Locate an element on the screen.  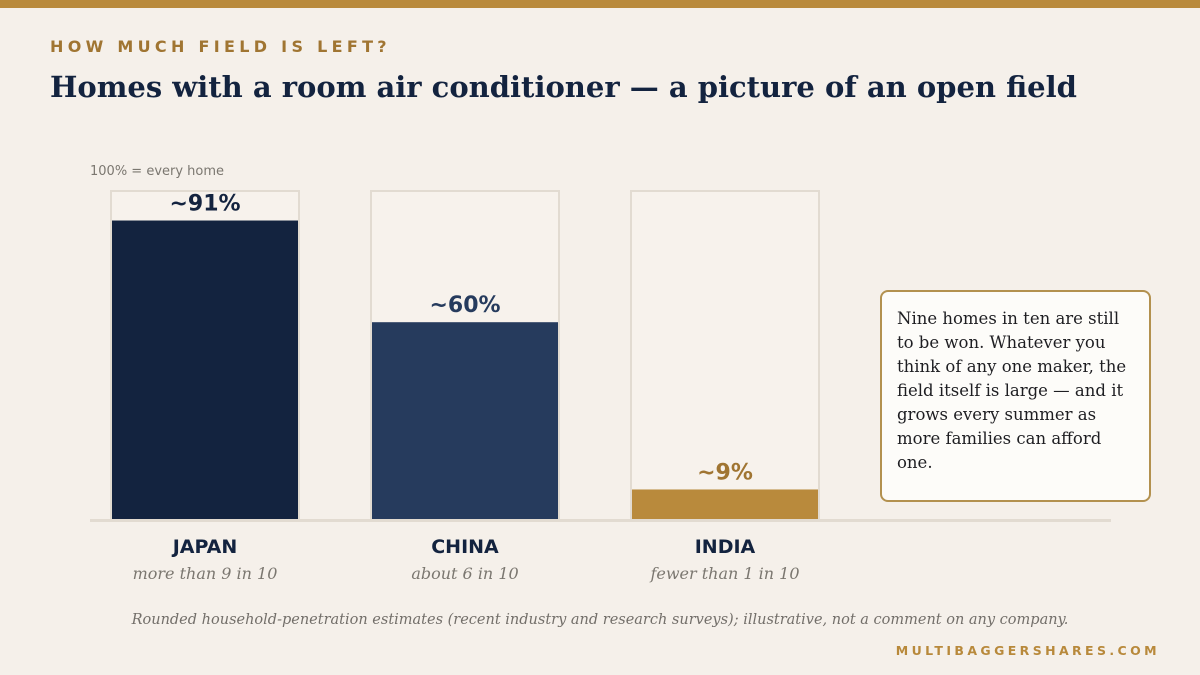
category-label: CHINA is located at coordinates (465, 547).